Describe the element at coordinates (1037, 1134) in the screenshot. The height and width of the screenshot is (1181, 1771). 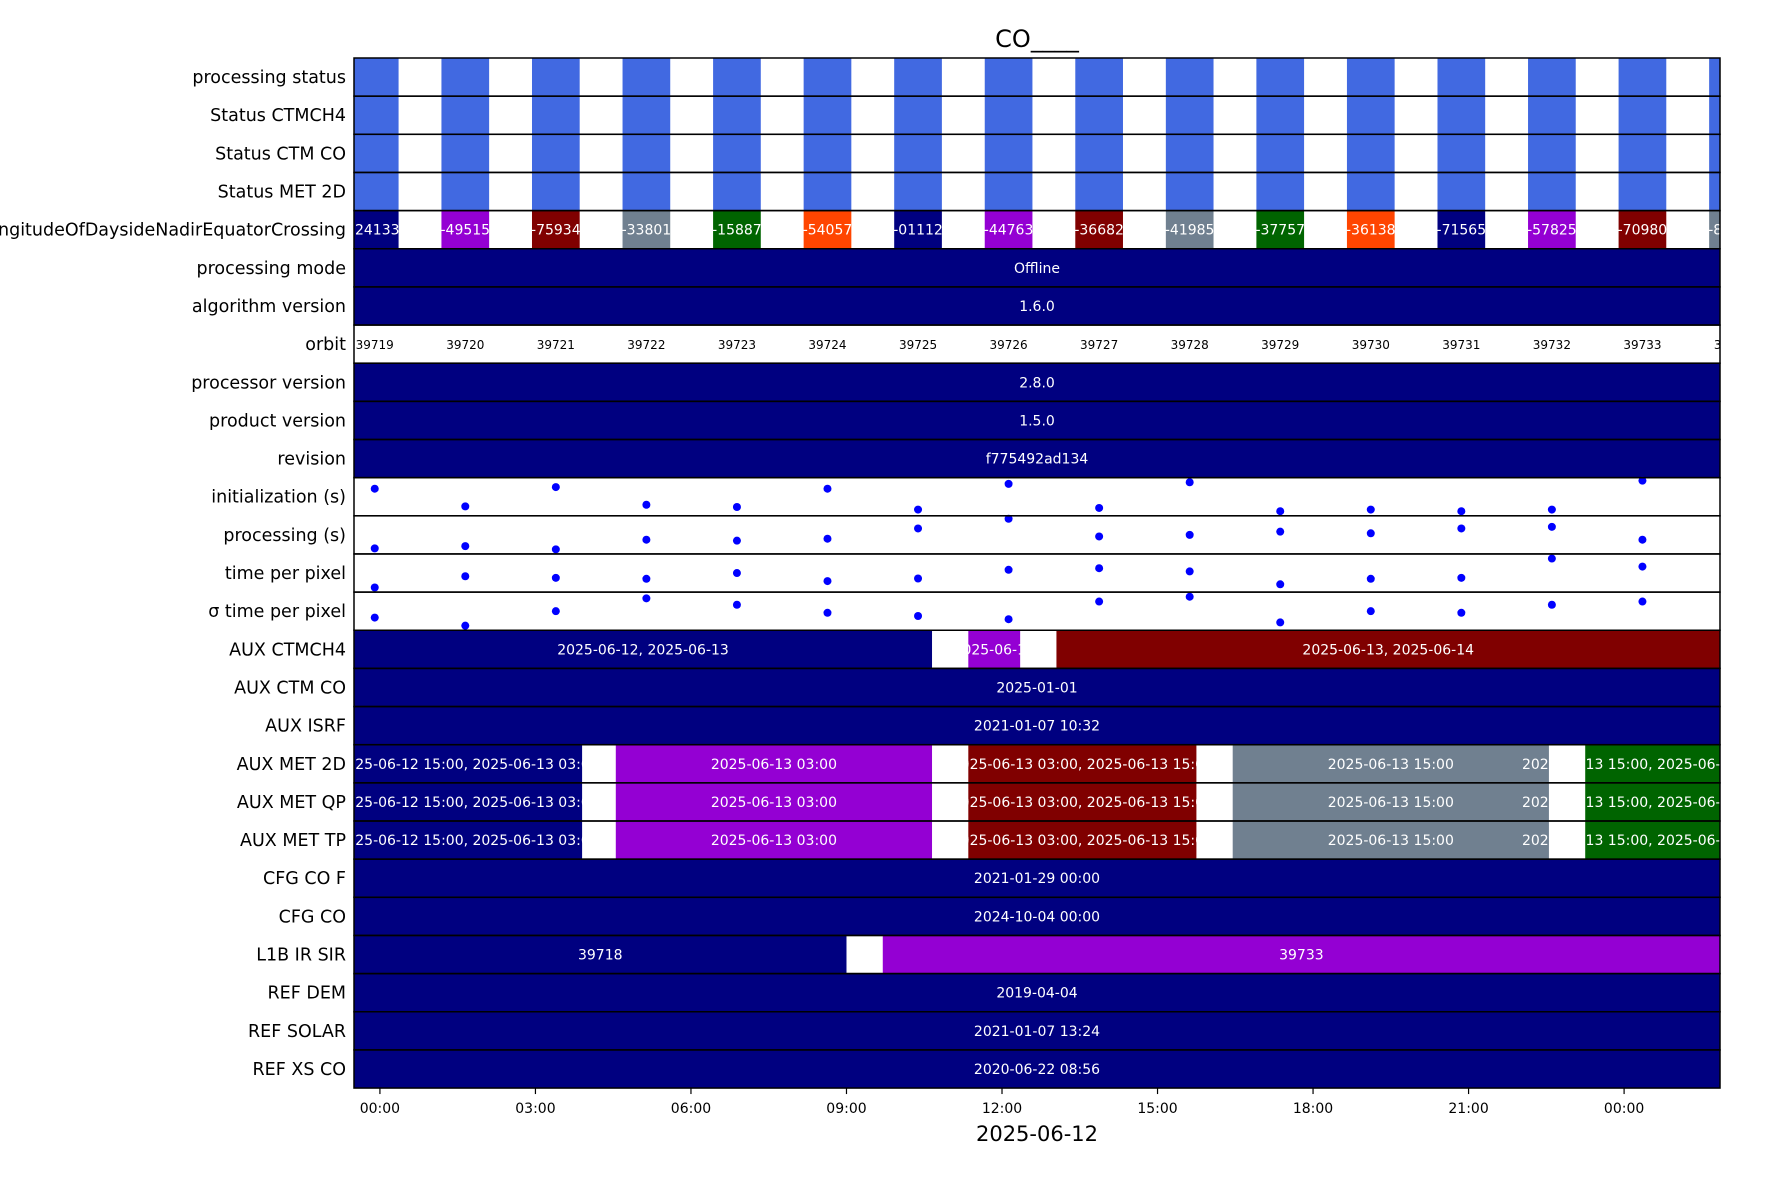
I see `x-axis-label: 2025-06-12` at that location.